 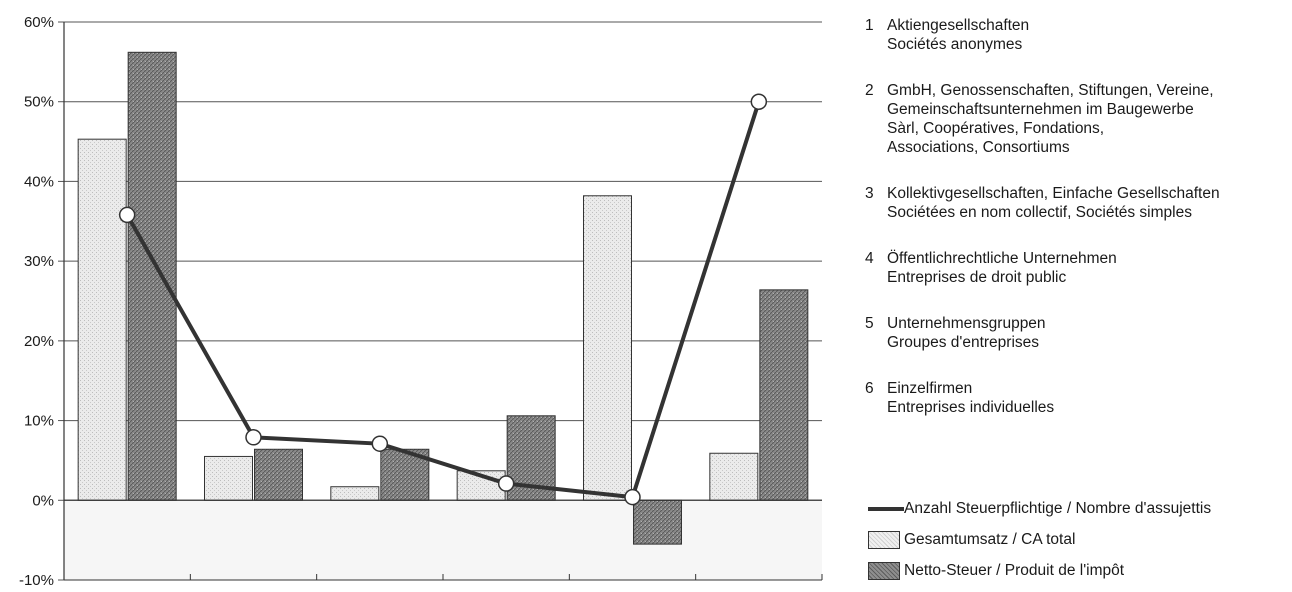 What do you see at coordinates (996, 128) in the screenshot?
I see `category-line: Sàrl, Coopératives, Fondations,` at bounding box center [996, 128].